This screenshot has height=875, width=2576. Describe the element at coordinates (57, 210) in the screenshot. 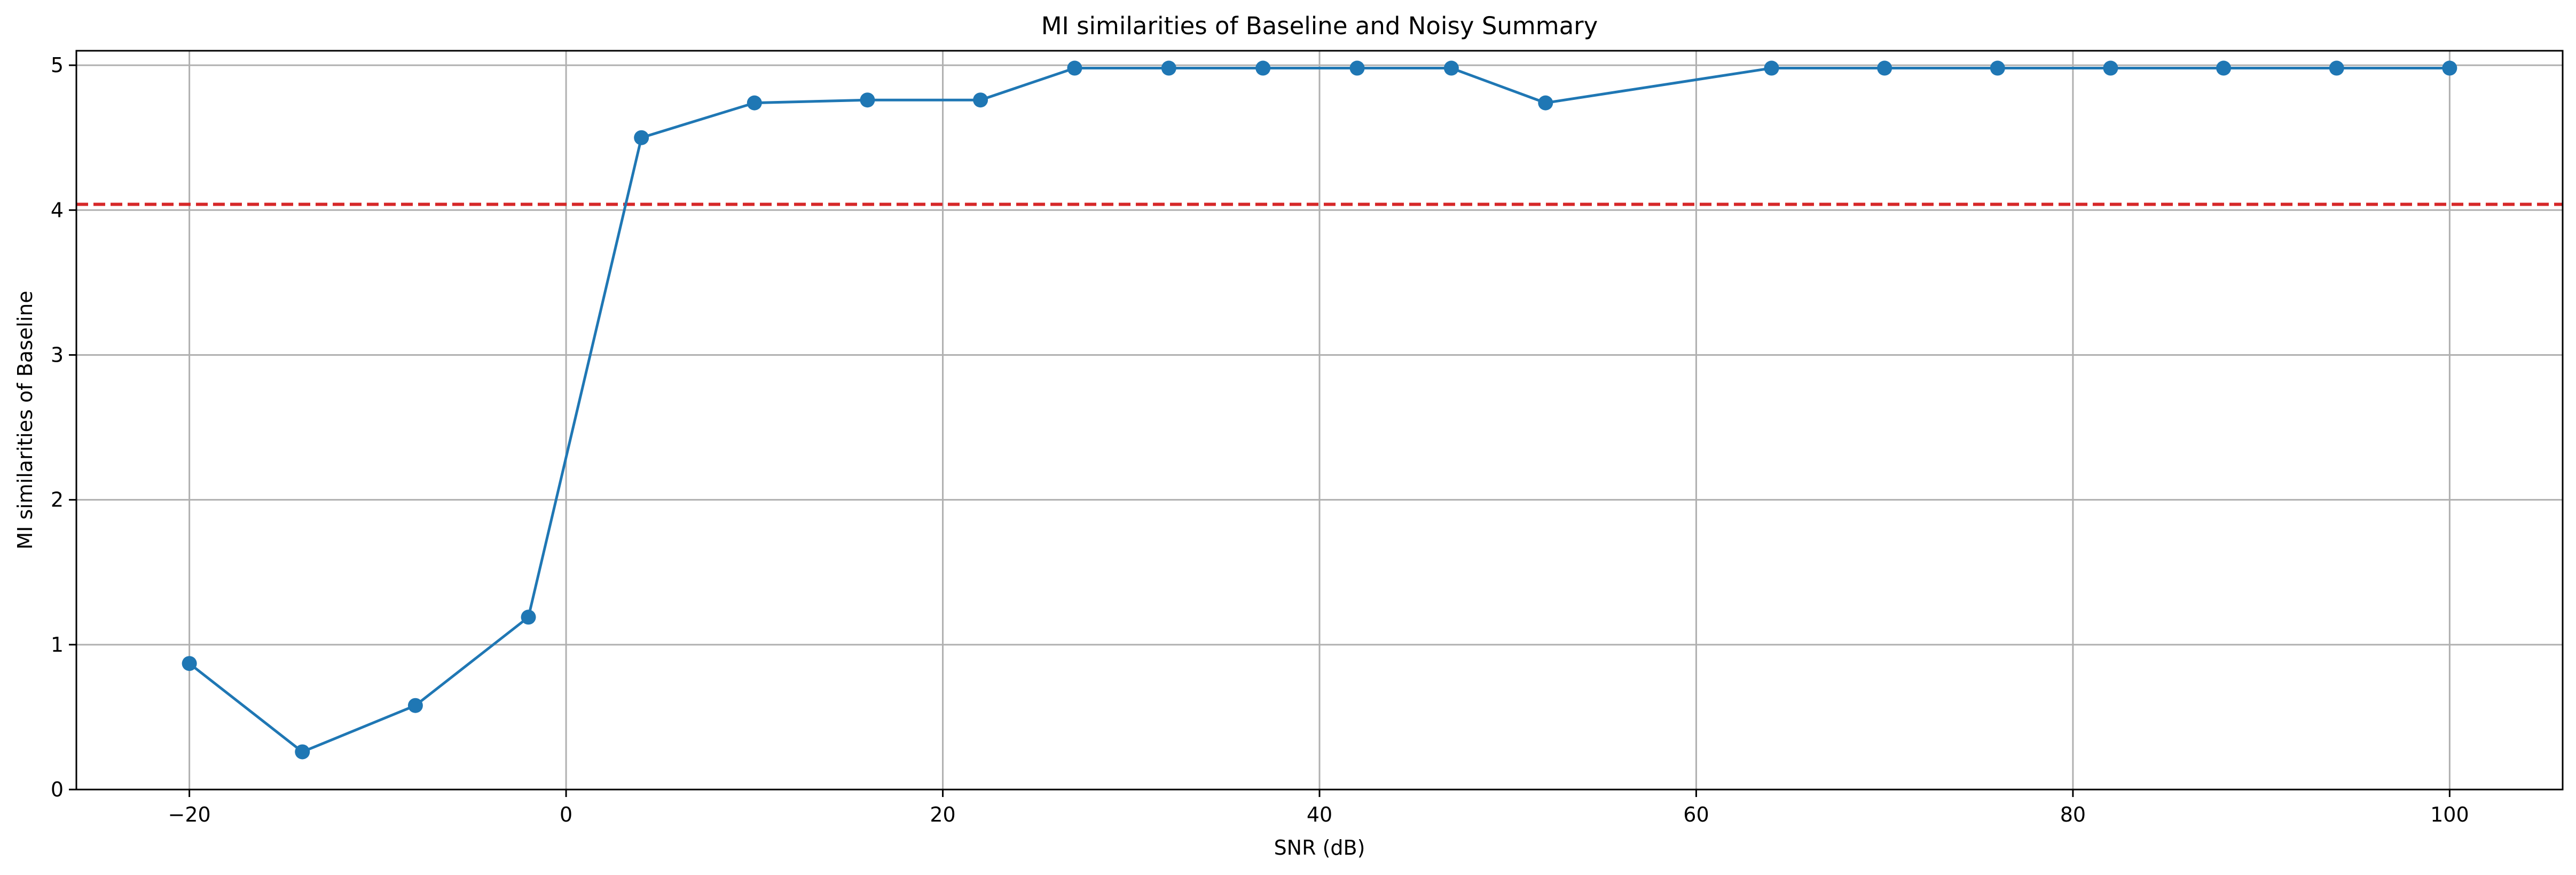

I see `y-tick-label: 4` at that location.